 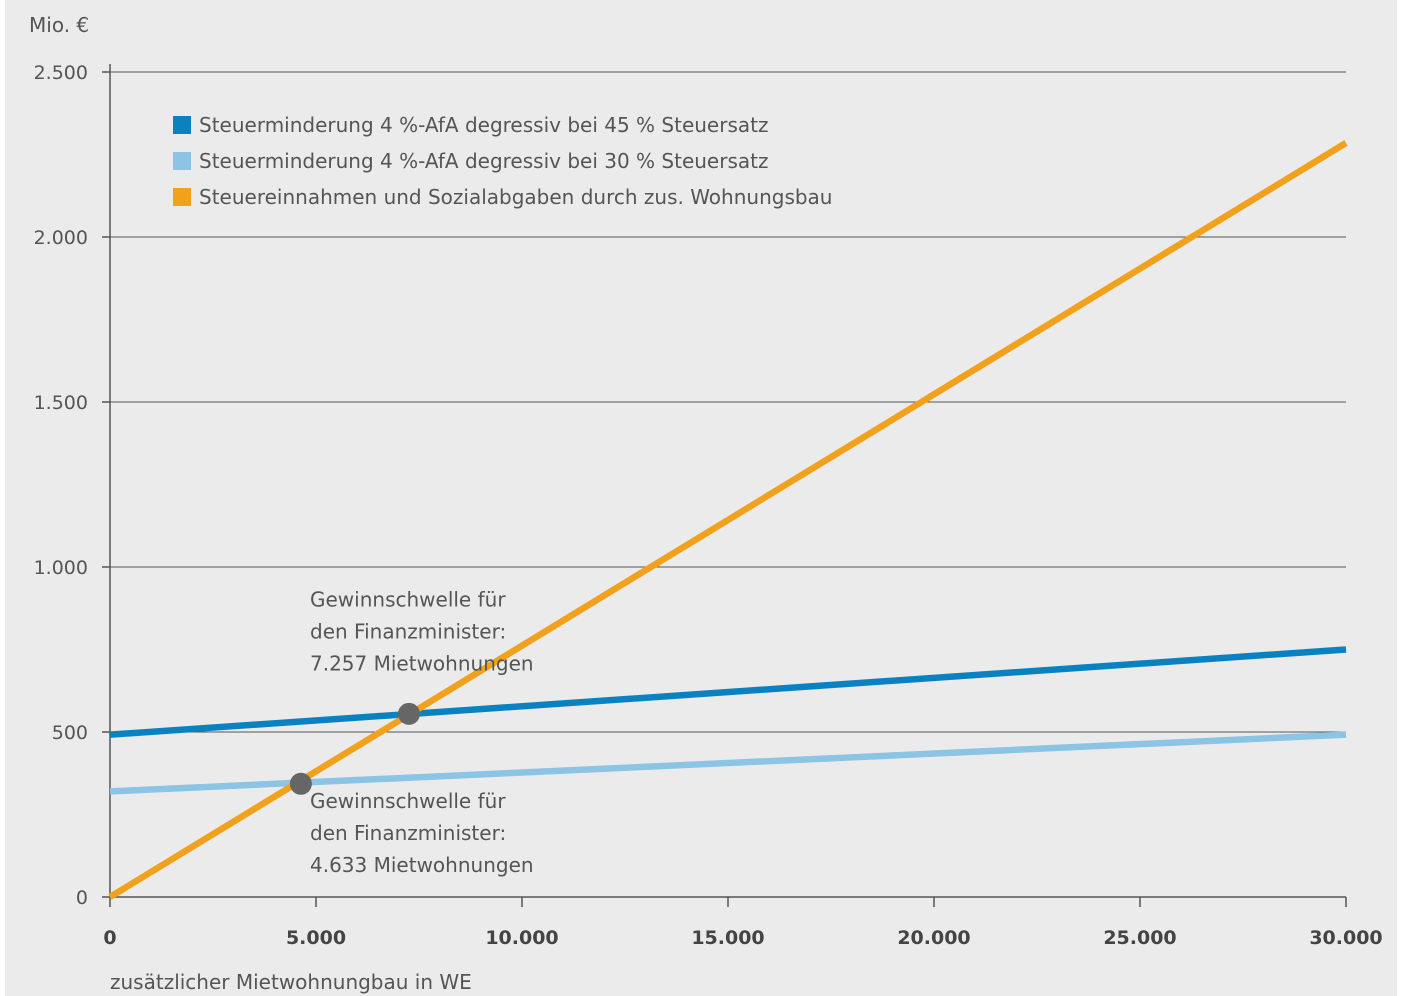 I want to click on annotation-2-line: den Finanzminister:, so click(x=408, y=833).